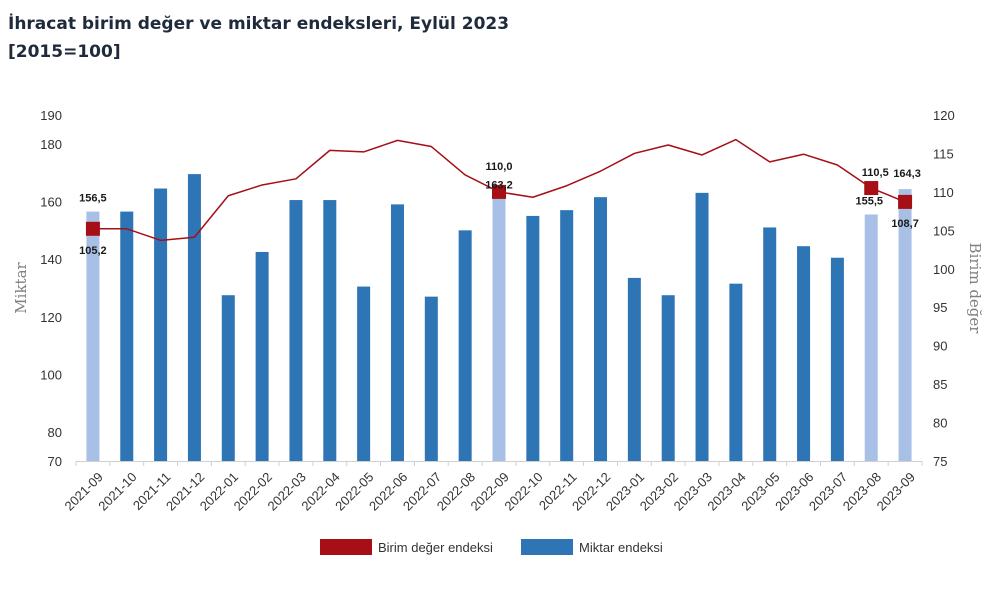  What do you see at coordinates (975, 289) in the screenshot?
I see `y-right-axis-title: Birim değer` at bounding box center [975, 289].